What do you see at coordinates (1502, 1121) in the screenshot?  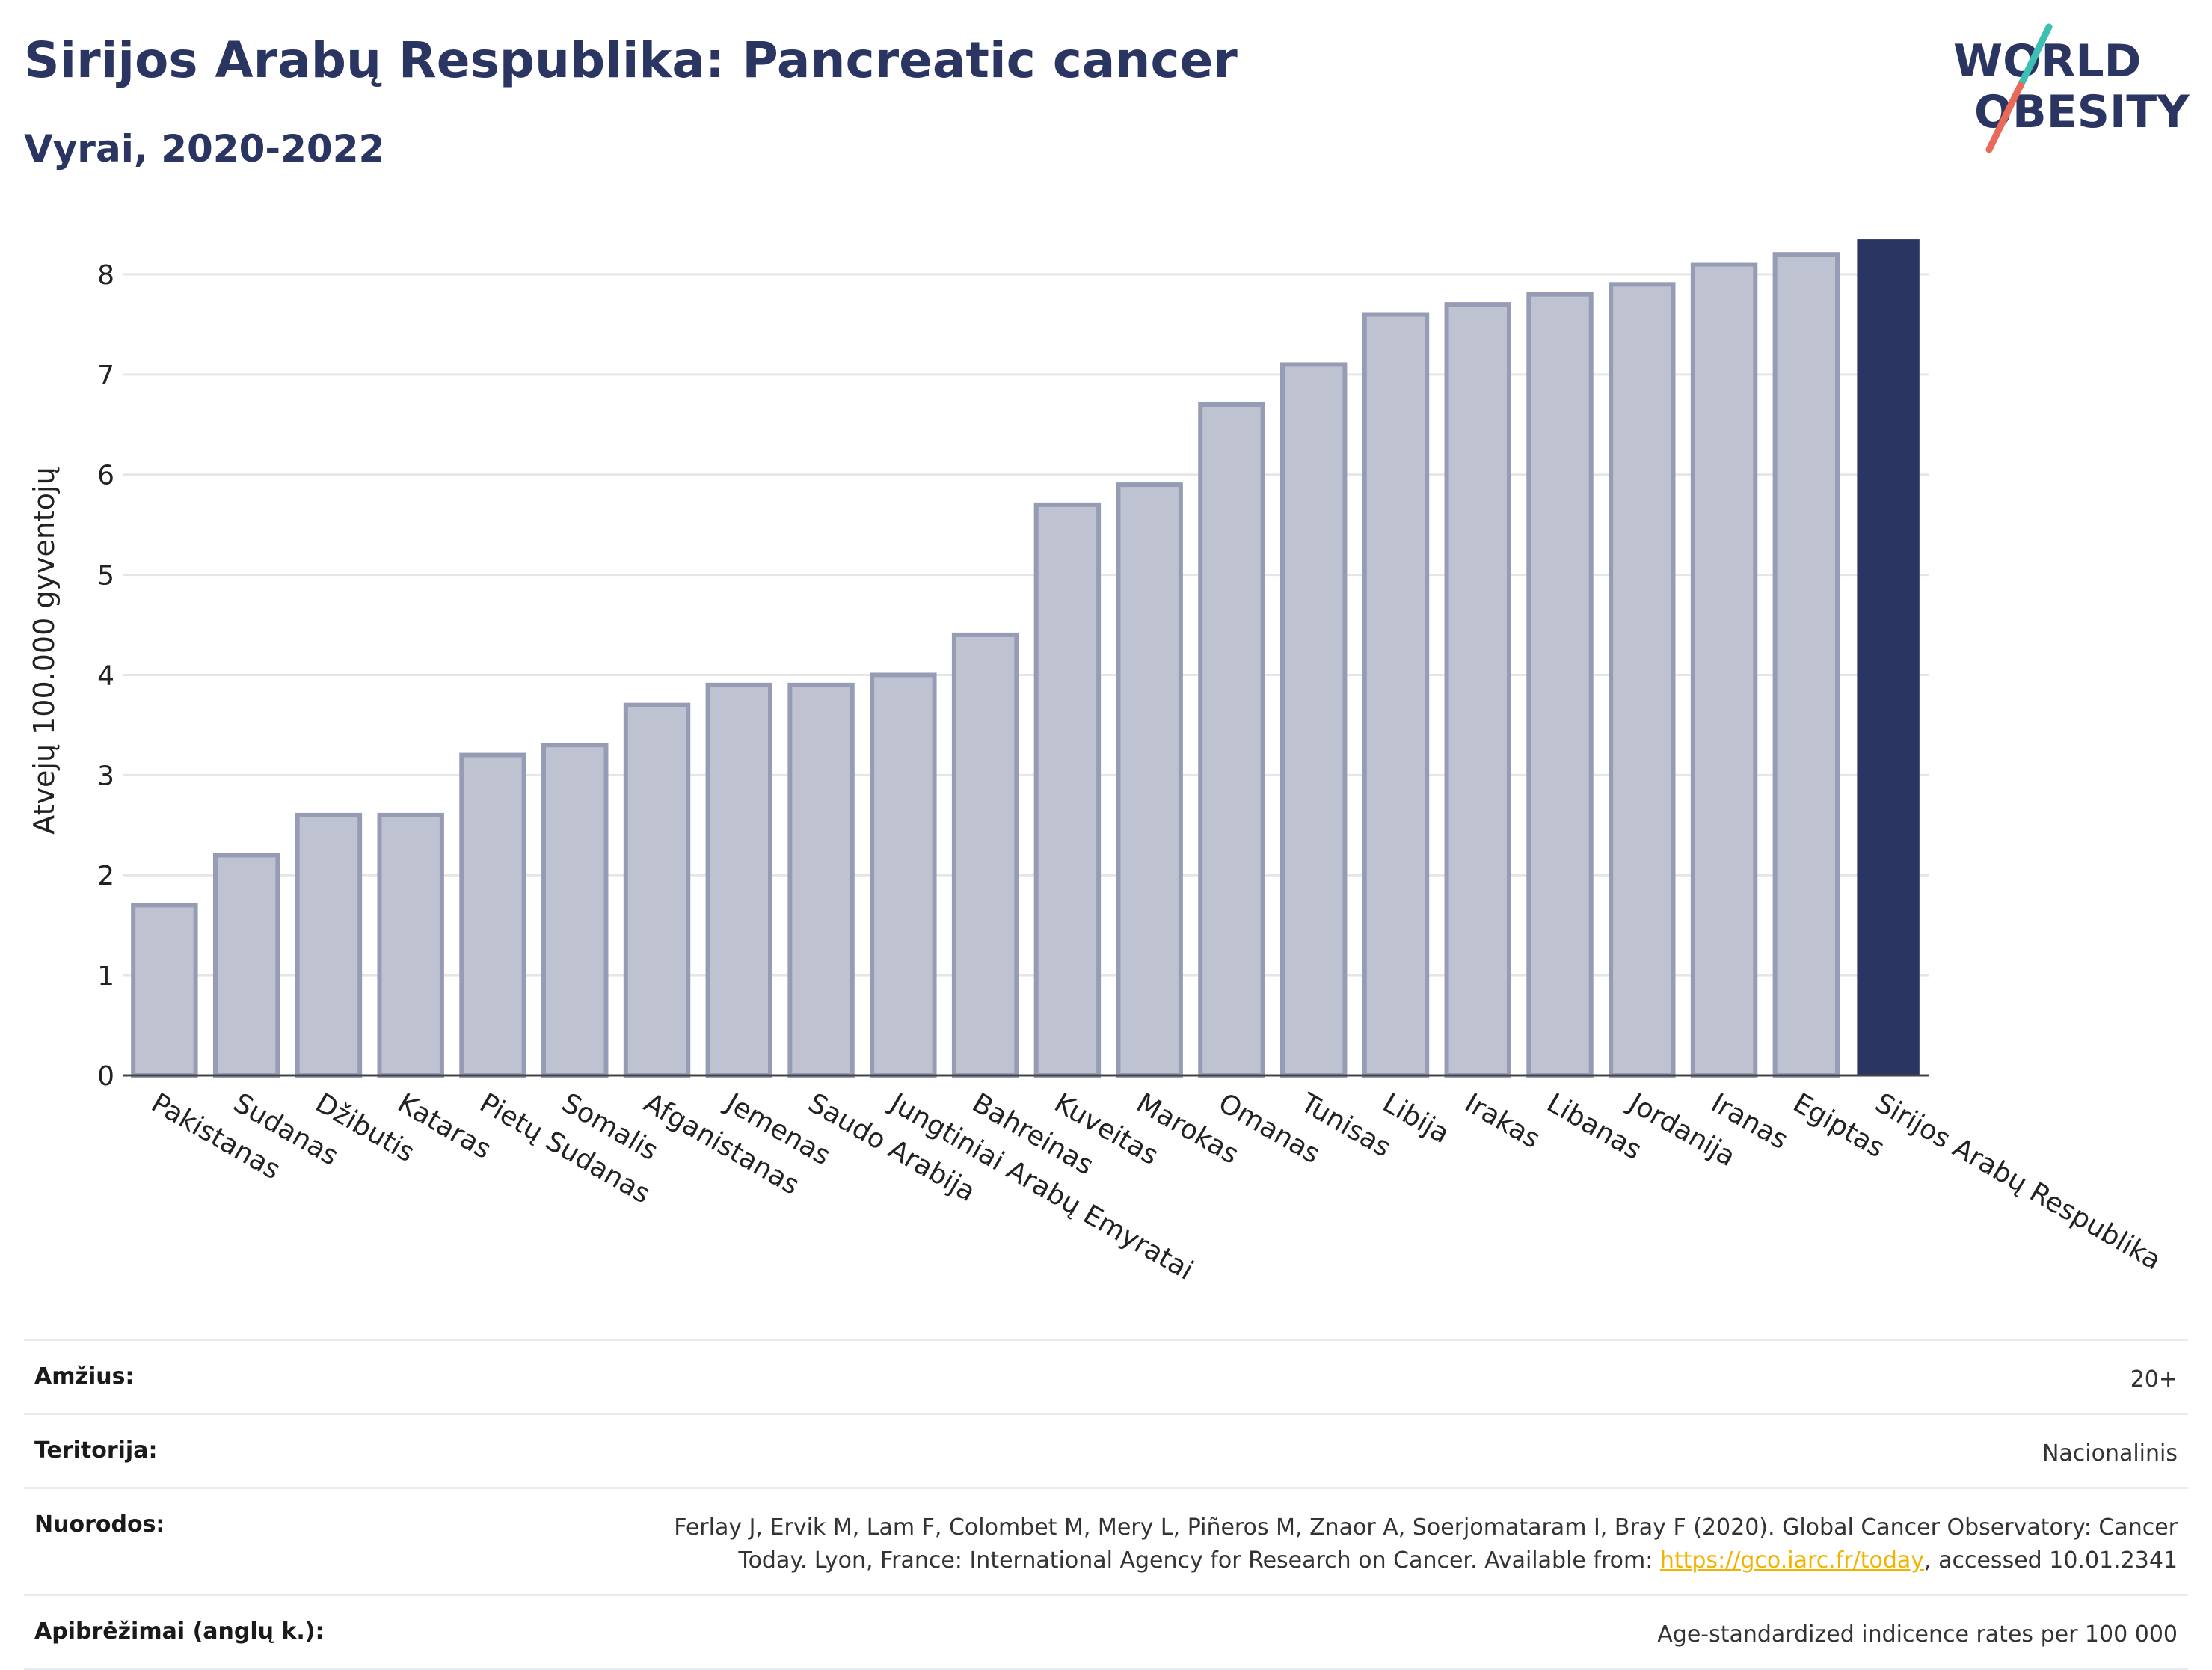 I see `x-tick-label: Irakas` at bounding box center [1502, 1121].